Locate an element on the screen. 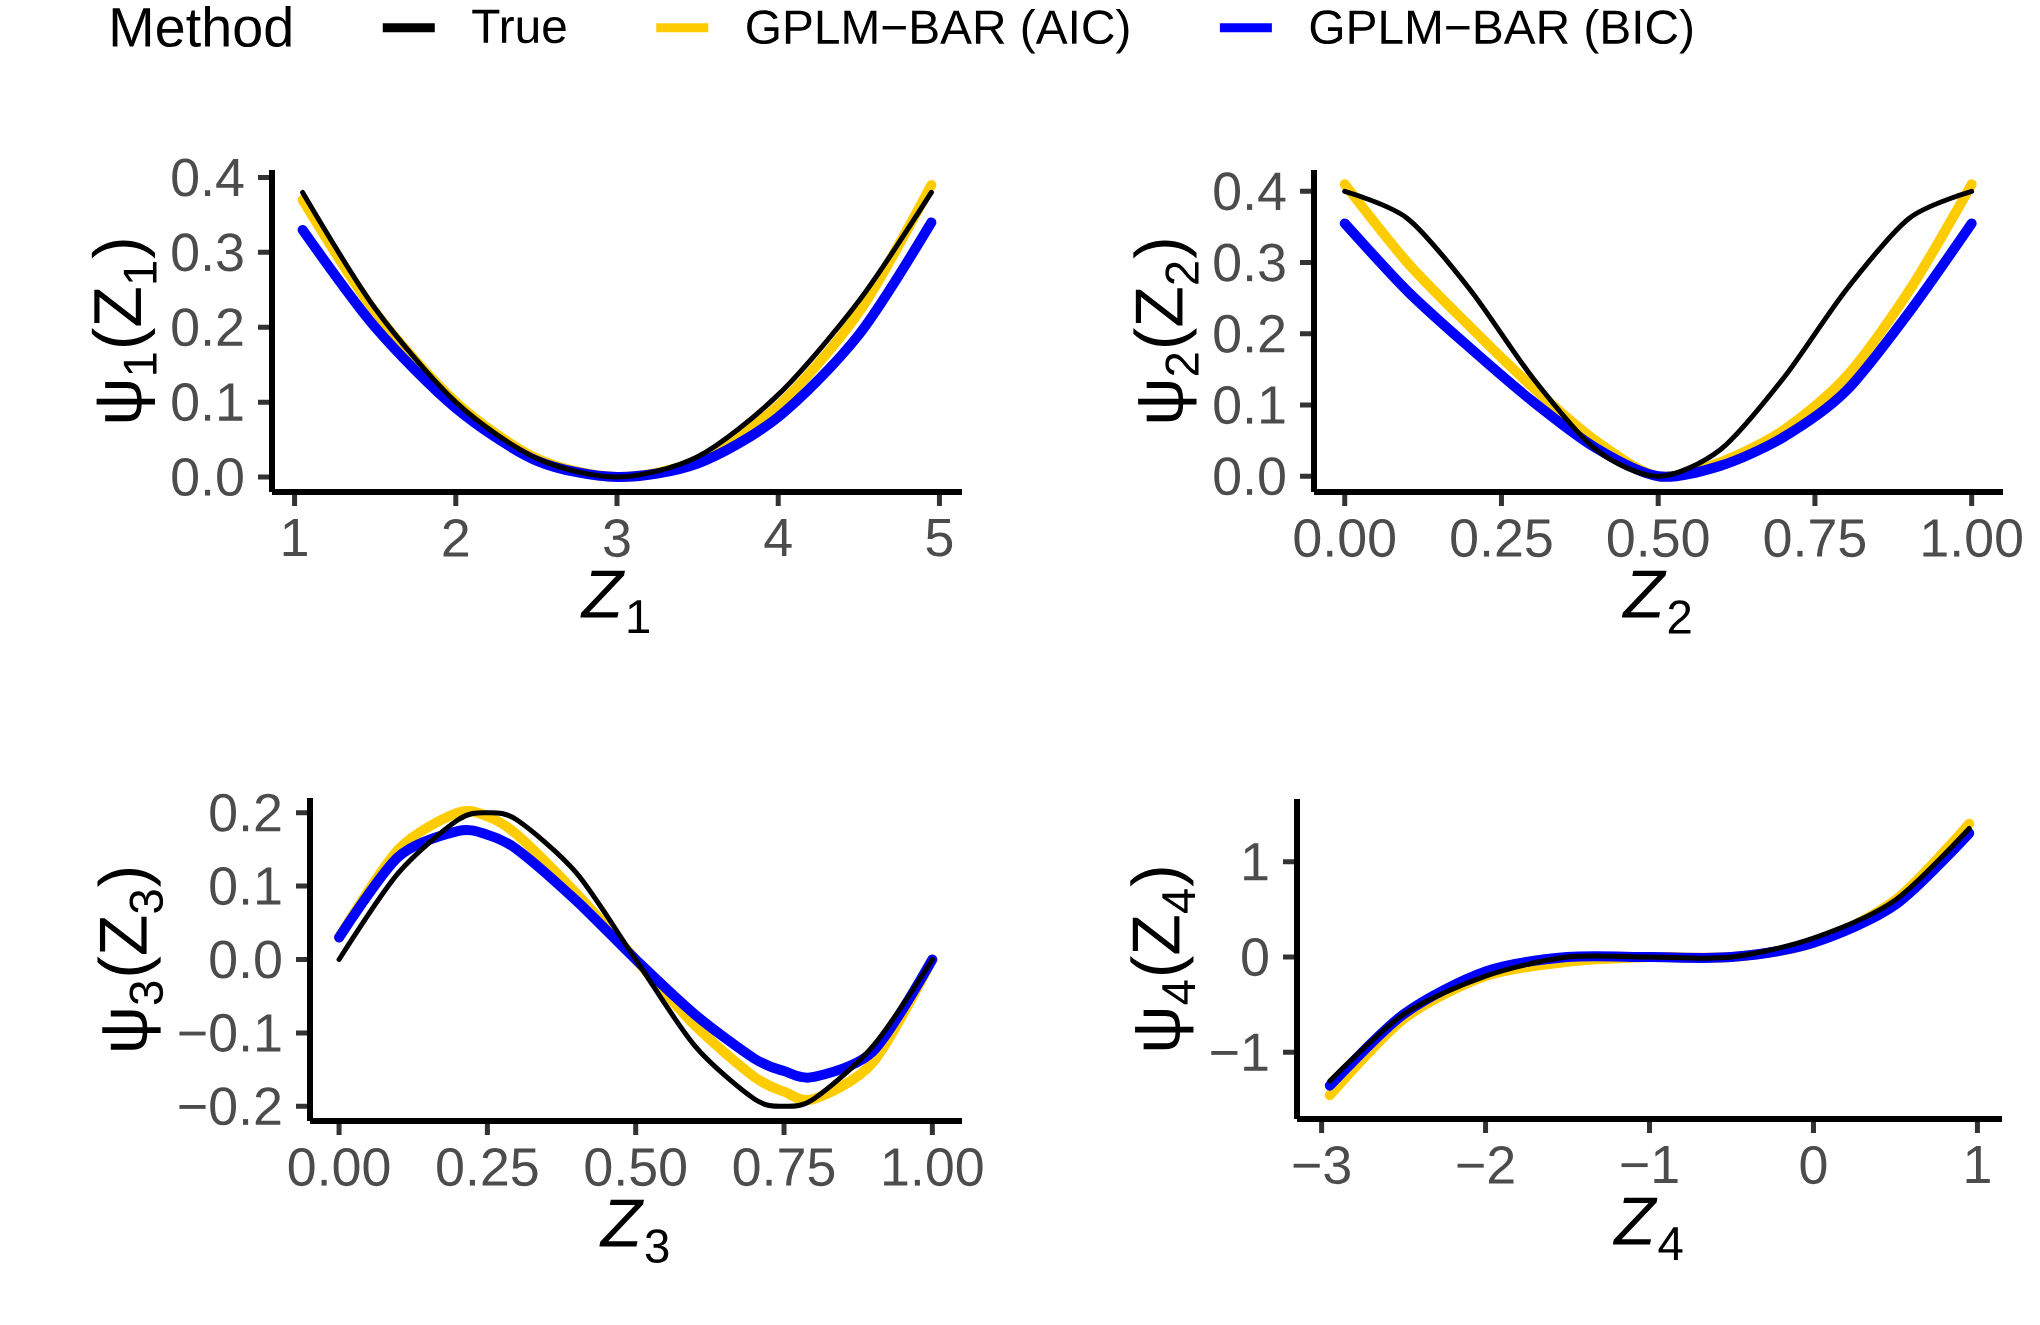  x-axis-title: Z$_{3}$ is located at coordinates (634, 1231).